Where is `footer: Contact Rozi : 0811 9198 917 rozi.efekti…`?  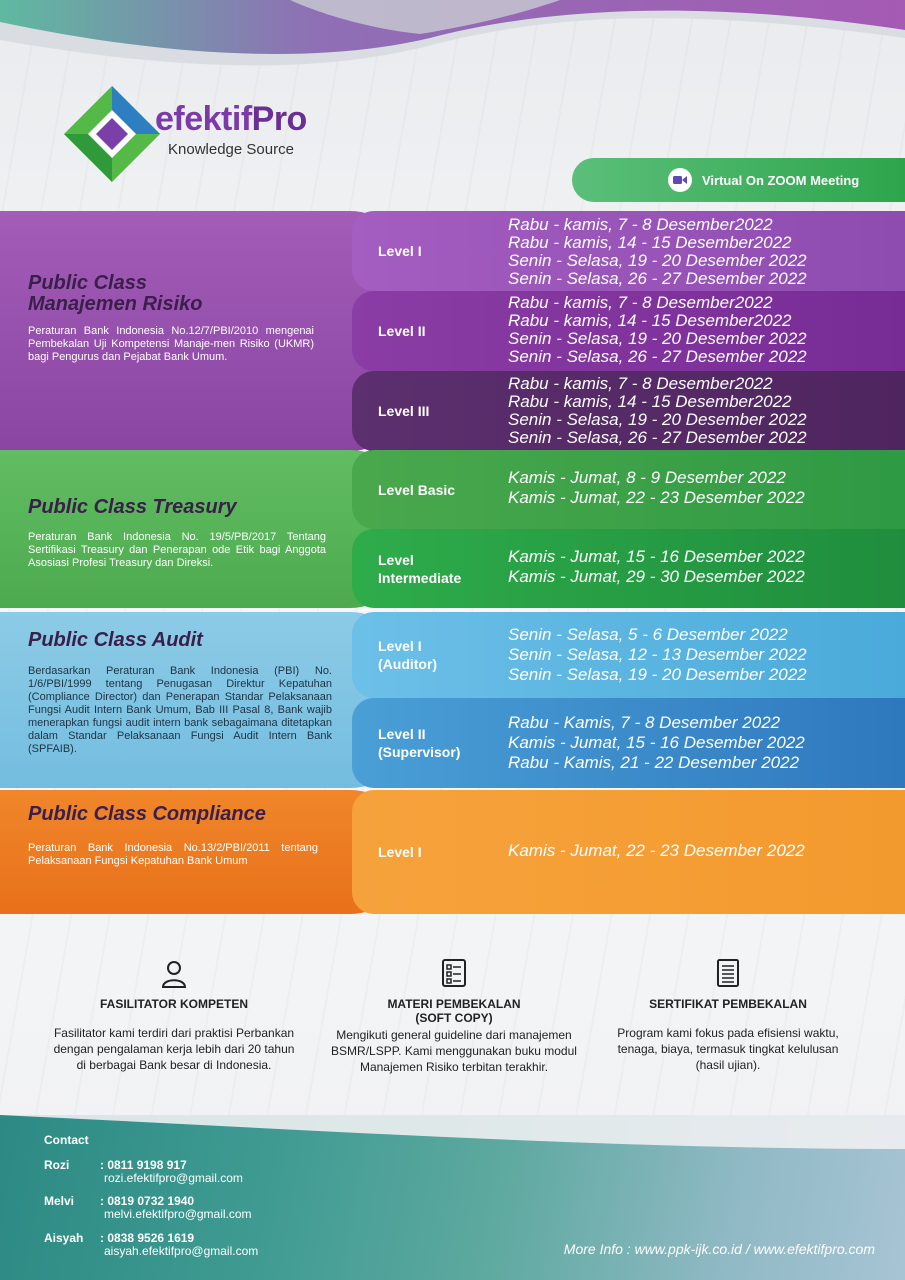 footer: Contact Rozi : 0811 9198 917 rozi.efekti… is located at coordinates (452, 1197).